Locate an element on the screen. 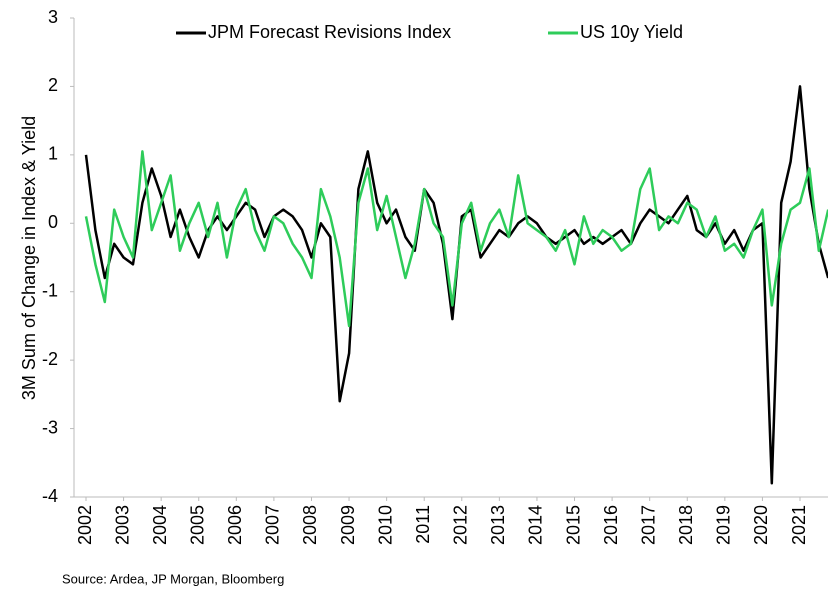 This screenshot has height=596, width=828. y-tick-label: -4 is located at coordinates (50, 496).